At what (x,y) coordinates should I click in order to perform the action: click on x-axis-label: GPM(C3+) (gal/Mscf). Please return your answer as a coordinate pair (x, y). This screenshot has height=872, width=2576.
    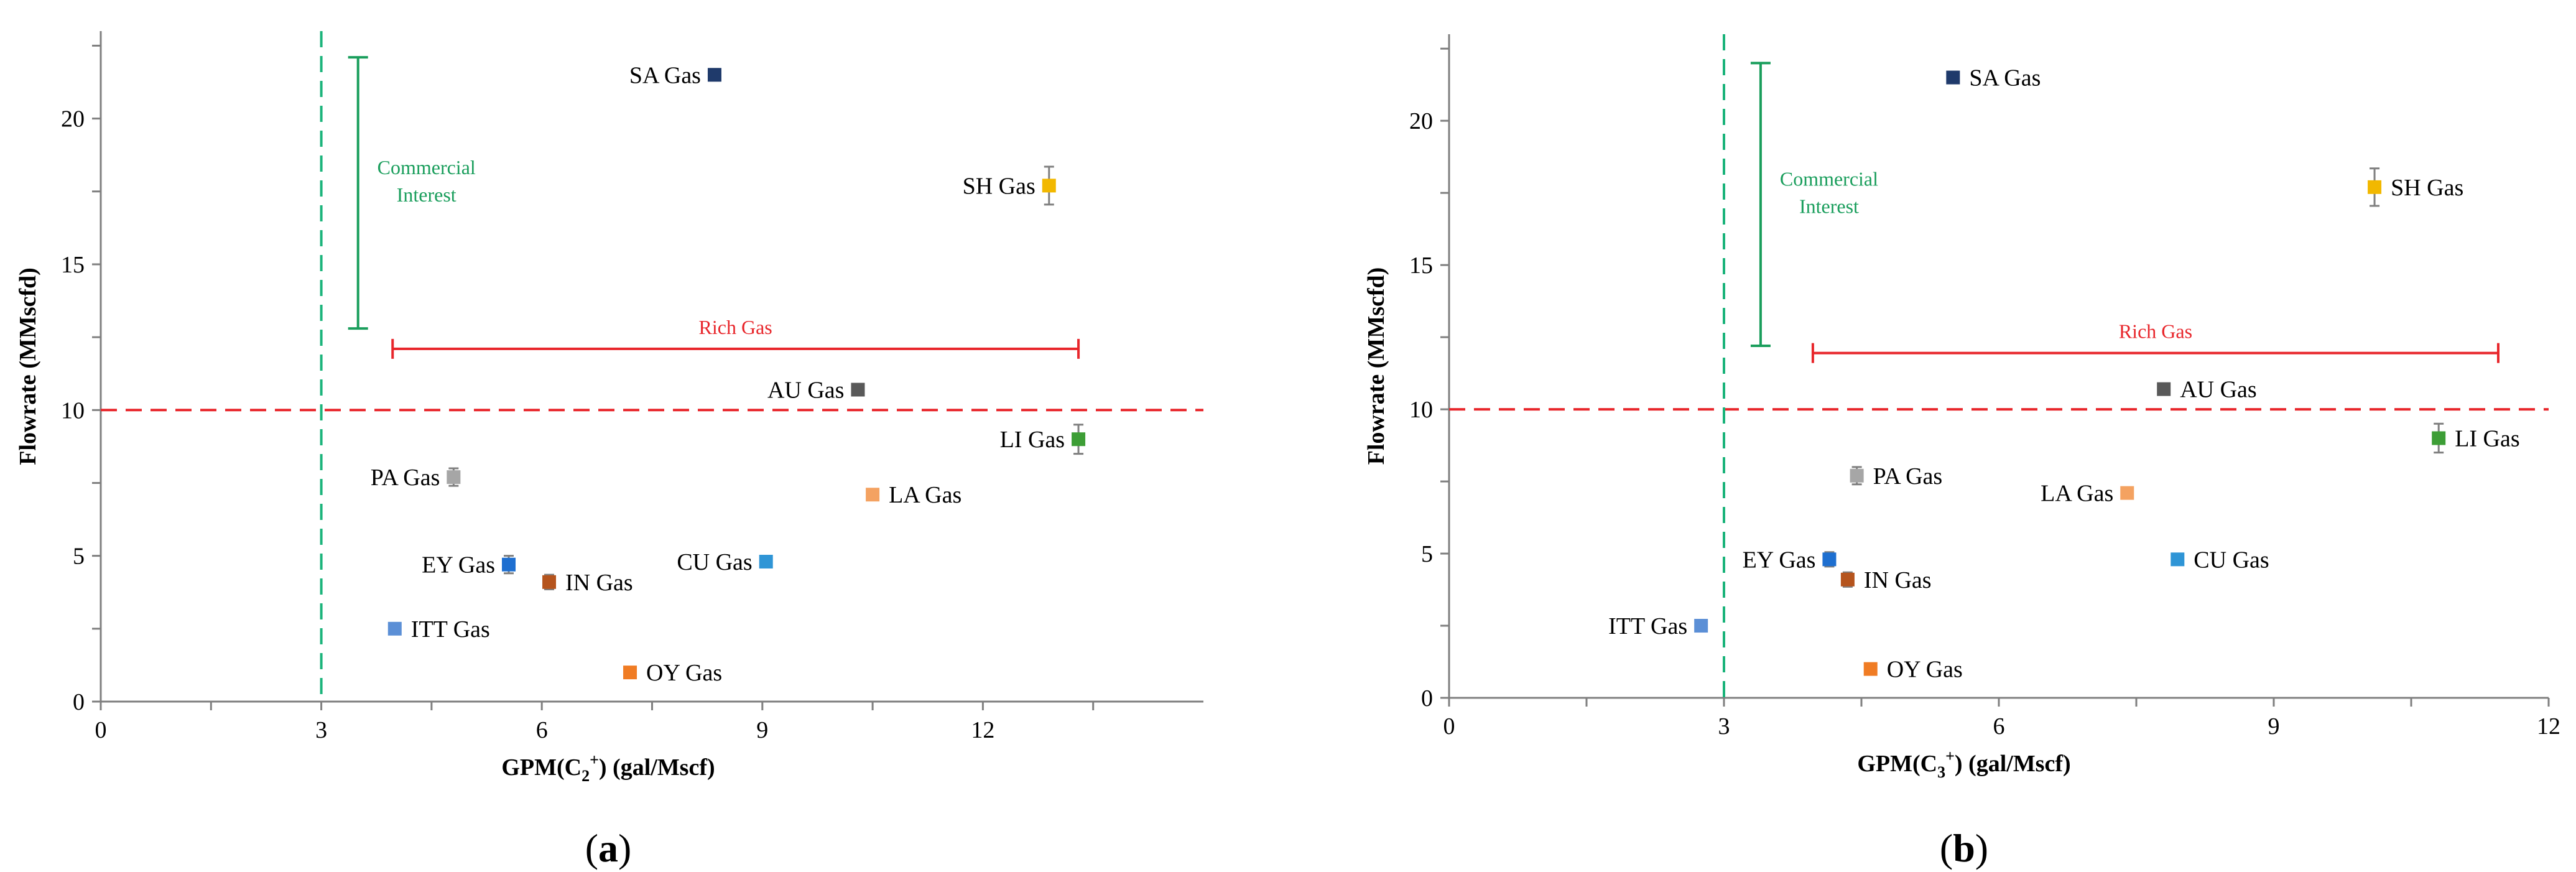
    Looking at the image, I should click on (1963, 764).